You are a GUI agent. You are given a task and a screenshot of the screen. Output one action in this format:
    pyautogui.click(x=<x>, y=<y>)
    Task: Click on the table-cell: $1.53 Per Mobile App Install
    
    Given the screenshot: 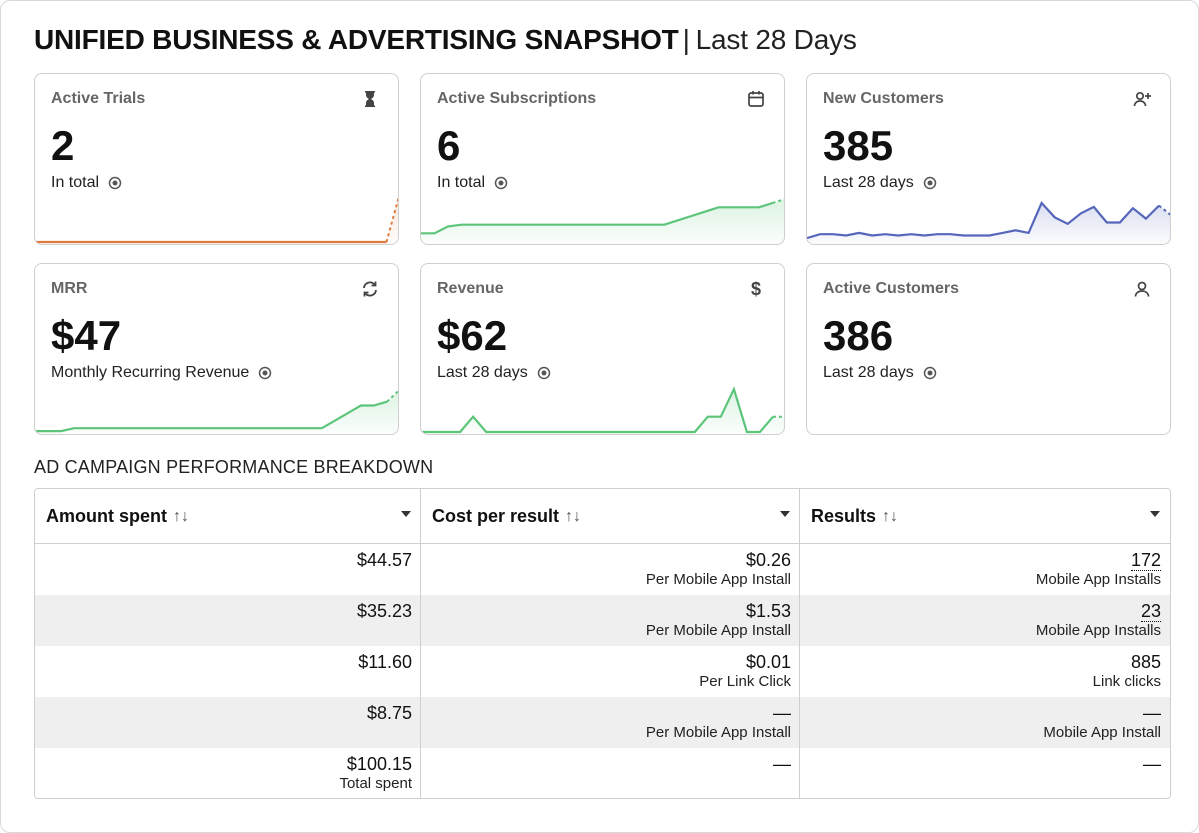 What is the action you would take?
    pyautogui.click(x=610, y=620)
    